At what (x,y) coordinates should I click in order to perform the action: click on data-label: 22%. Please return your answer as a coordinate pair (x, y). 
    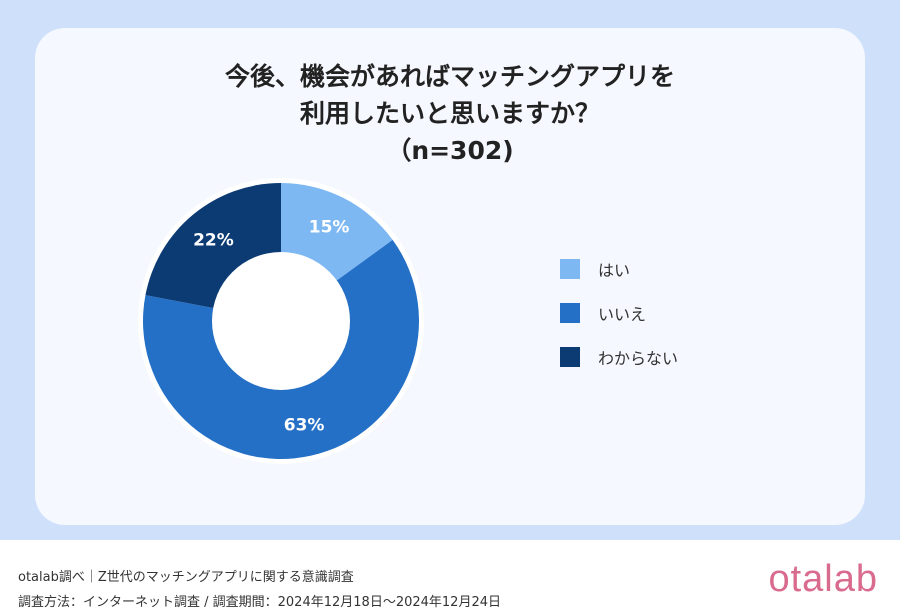
    Looking at the image, I should click on (213, 240).